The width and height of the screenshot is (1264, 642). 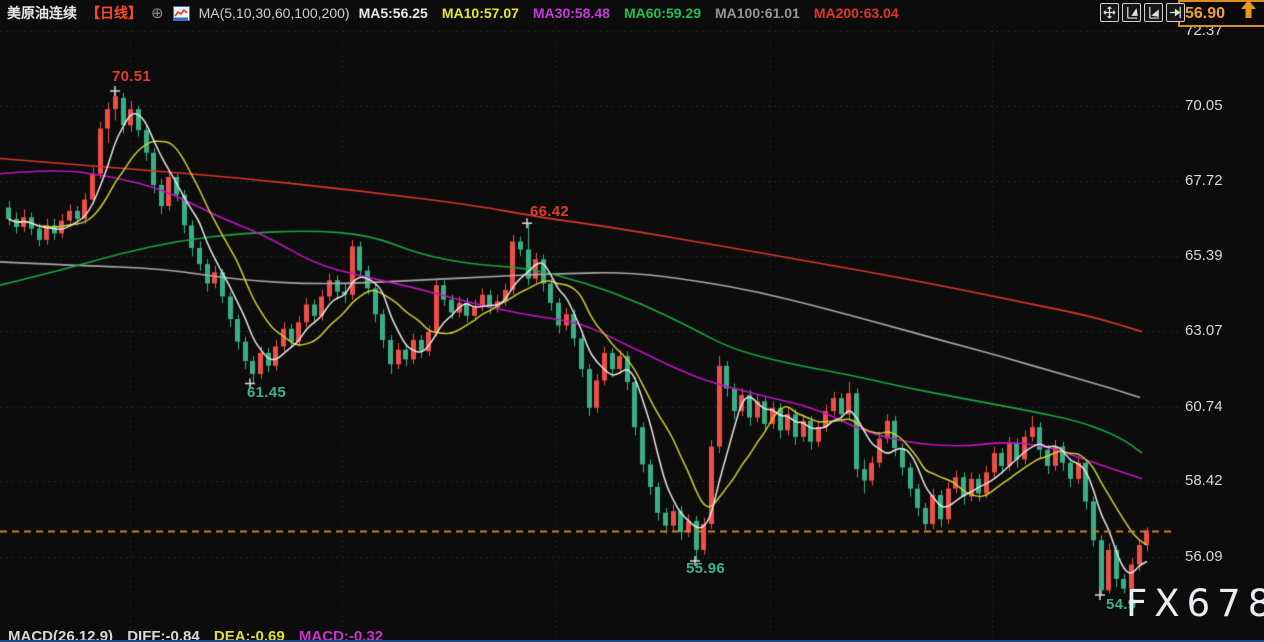 I want to click on axis-price-label: 56.09, so click(x=1204, y=556).